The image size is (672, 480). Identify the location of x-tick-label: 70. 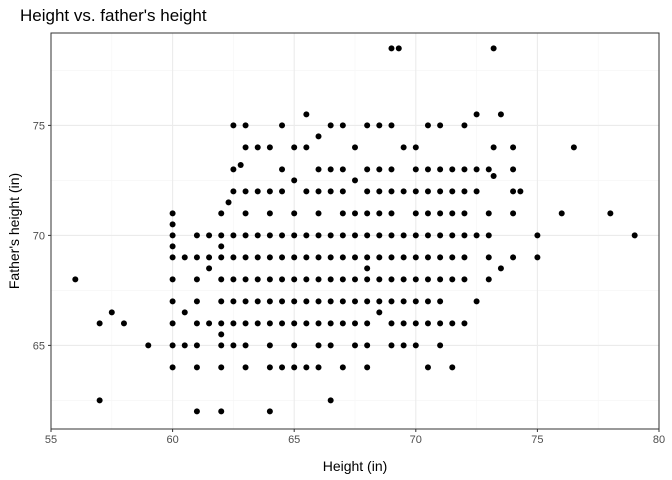
(416, 440).